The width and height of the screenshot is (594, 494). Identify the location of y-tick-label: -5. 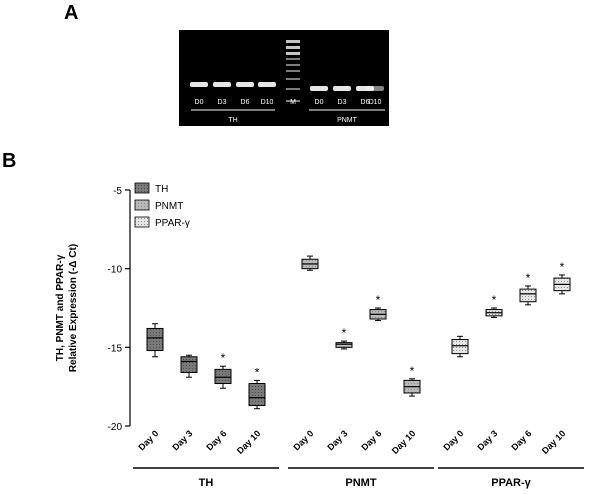
(117, 191).